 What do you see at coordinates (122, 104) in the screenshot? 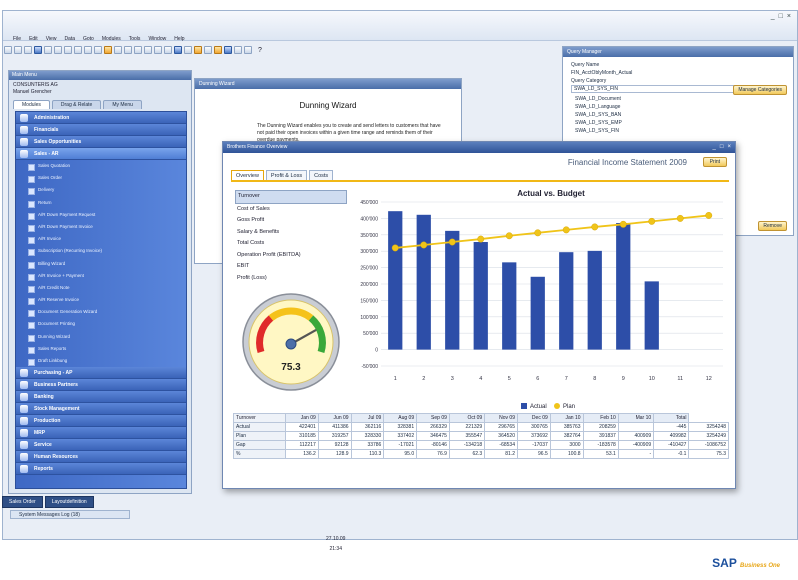
I see `tab-my-menu: My Menu` at bounding box center [122, 104].